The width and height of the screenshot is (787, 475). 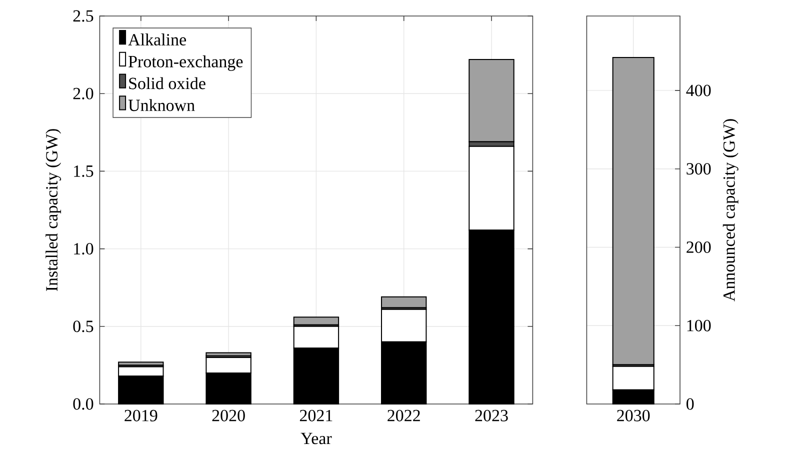 I want to click on legend-label: Proton-exchange, so click(x=185, y=63).